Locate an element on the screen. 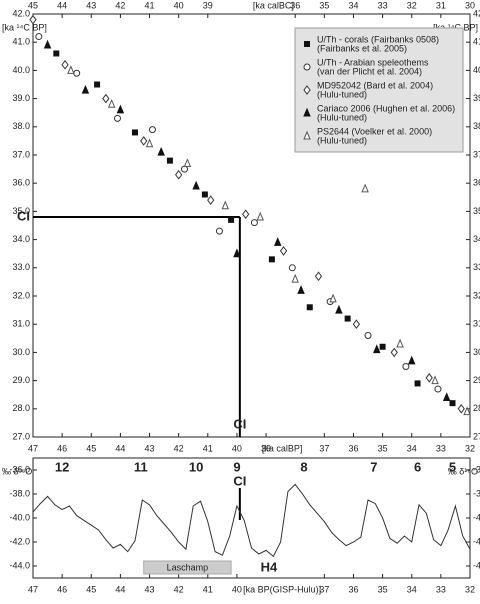 Image resolution: width=480 pixels, height=604 pixels. y-tick-label-right: 33.0 is located at coordinates (476, 267).